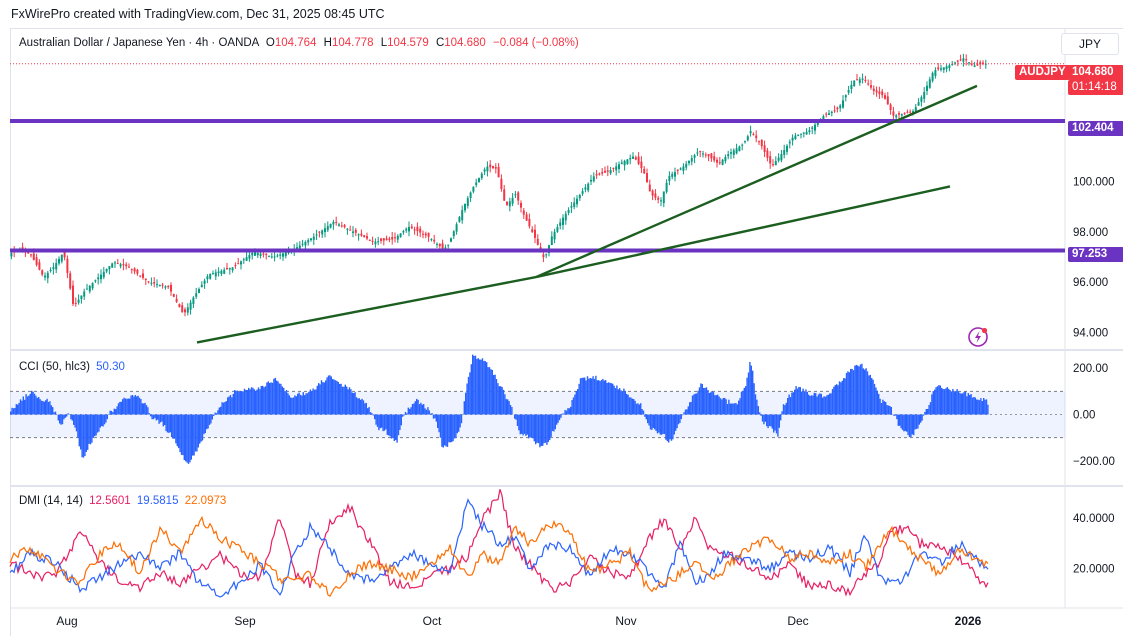  I want to click on dmi-series-line, so click(499, 548).